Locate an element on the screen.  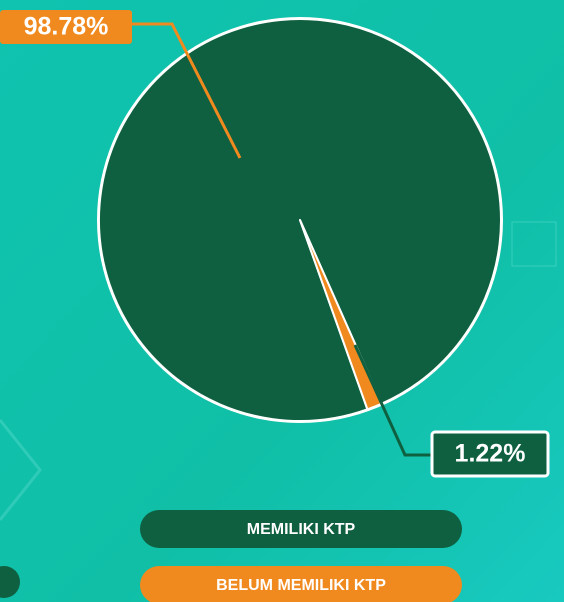
data-label: 98.78% is located at coordinates (66, 27).